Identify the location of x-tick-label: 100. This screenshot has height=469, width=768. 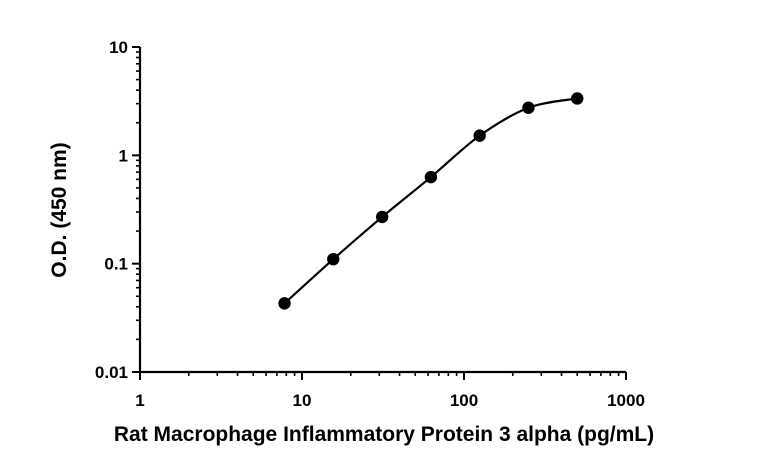
(464, 400).